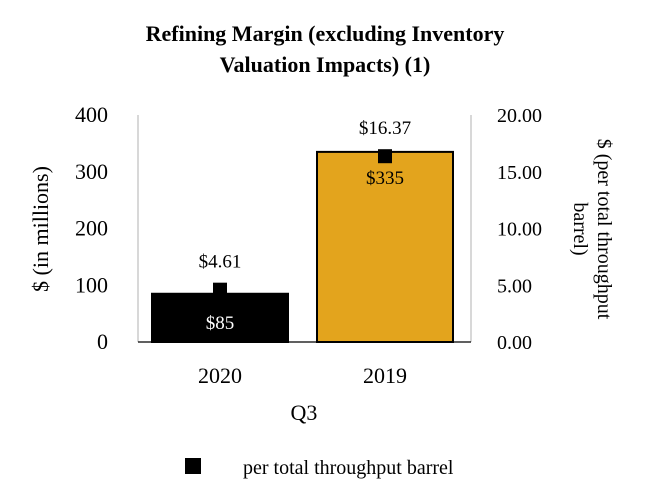  What do you see at coordinates (519, 173) in the screenshot?
I see `right-tick-label: 15.00` at bounding box center [519, 173].